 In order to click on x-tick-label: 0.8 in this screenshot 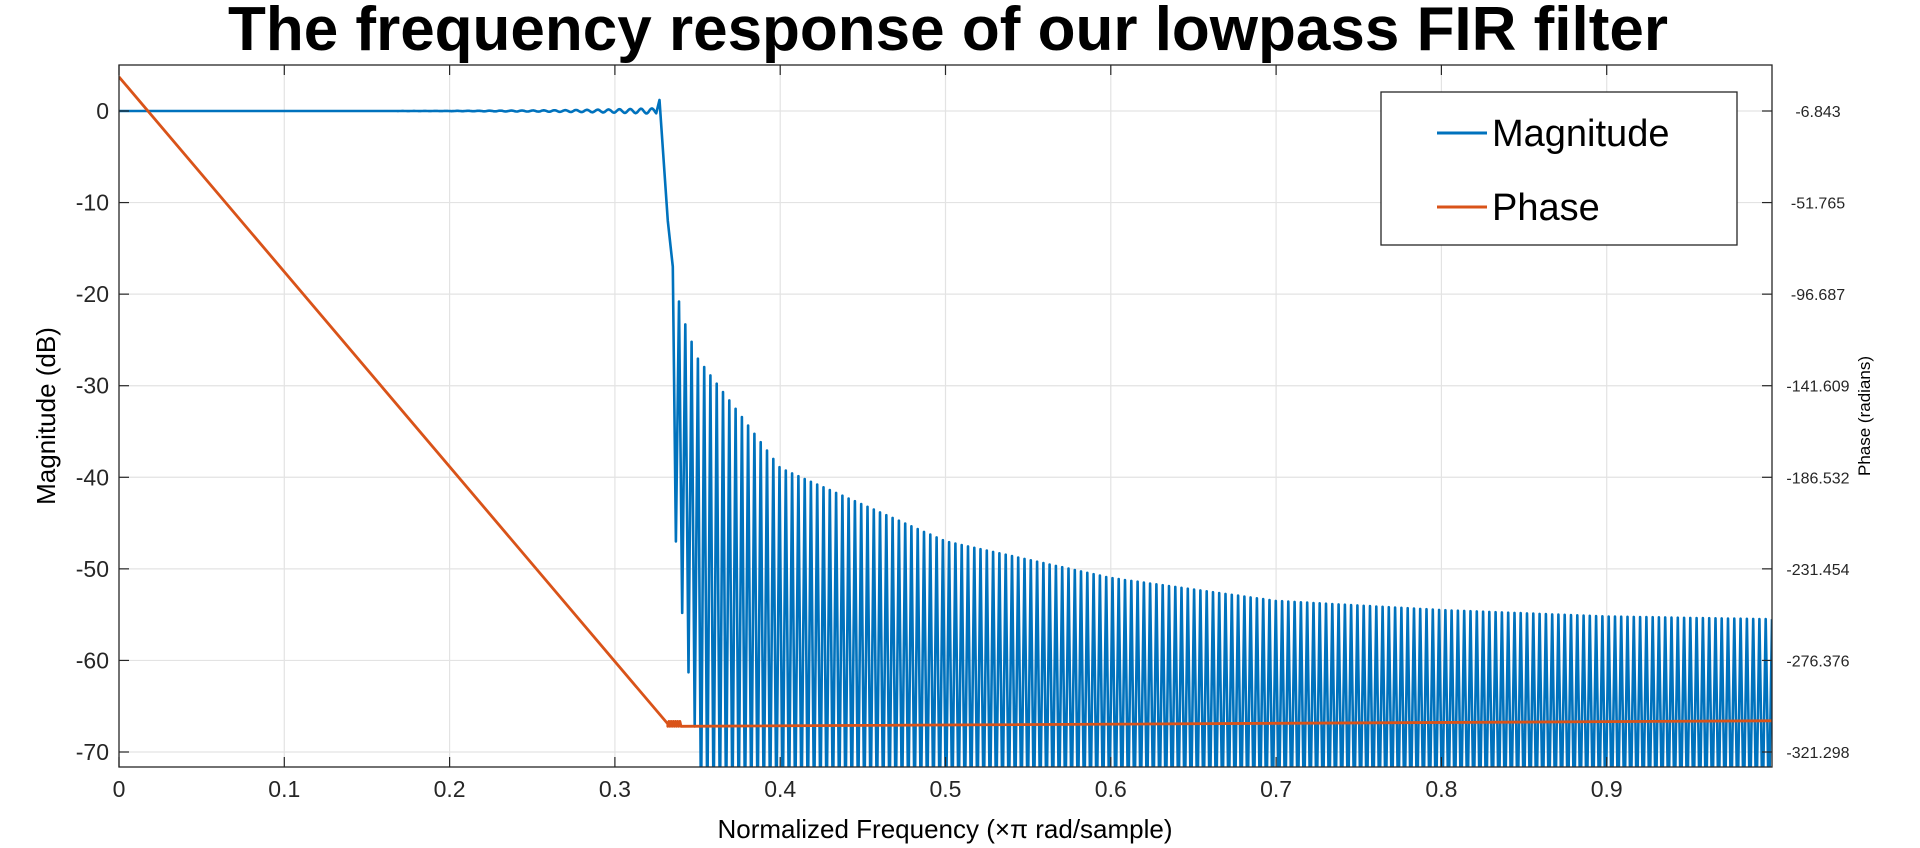, I will do `click(1441, 789)`.